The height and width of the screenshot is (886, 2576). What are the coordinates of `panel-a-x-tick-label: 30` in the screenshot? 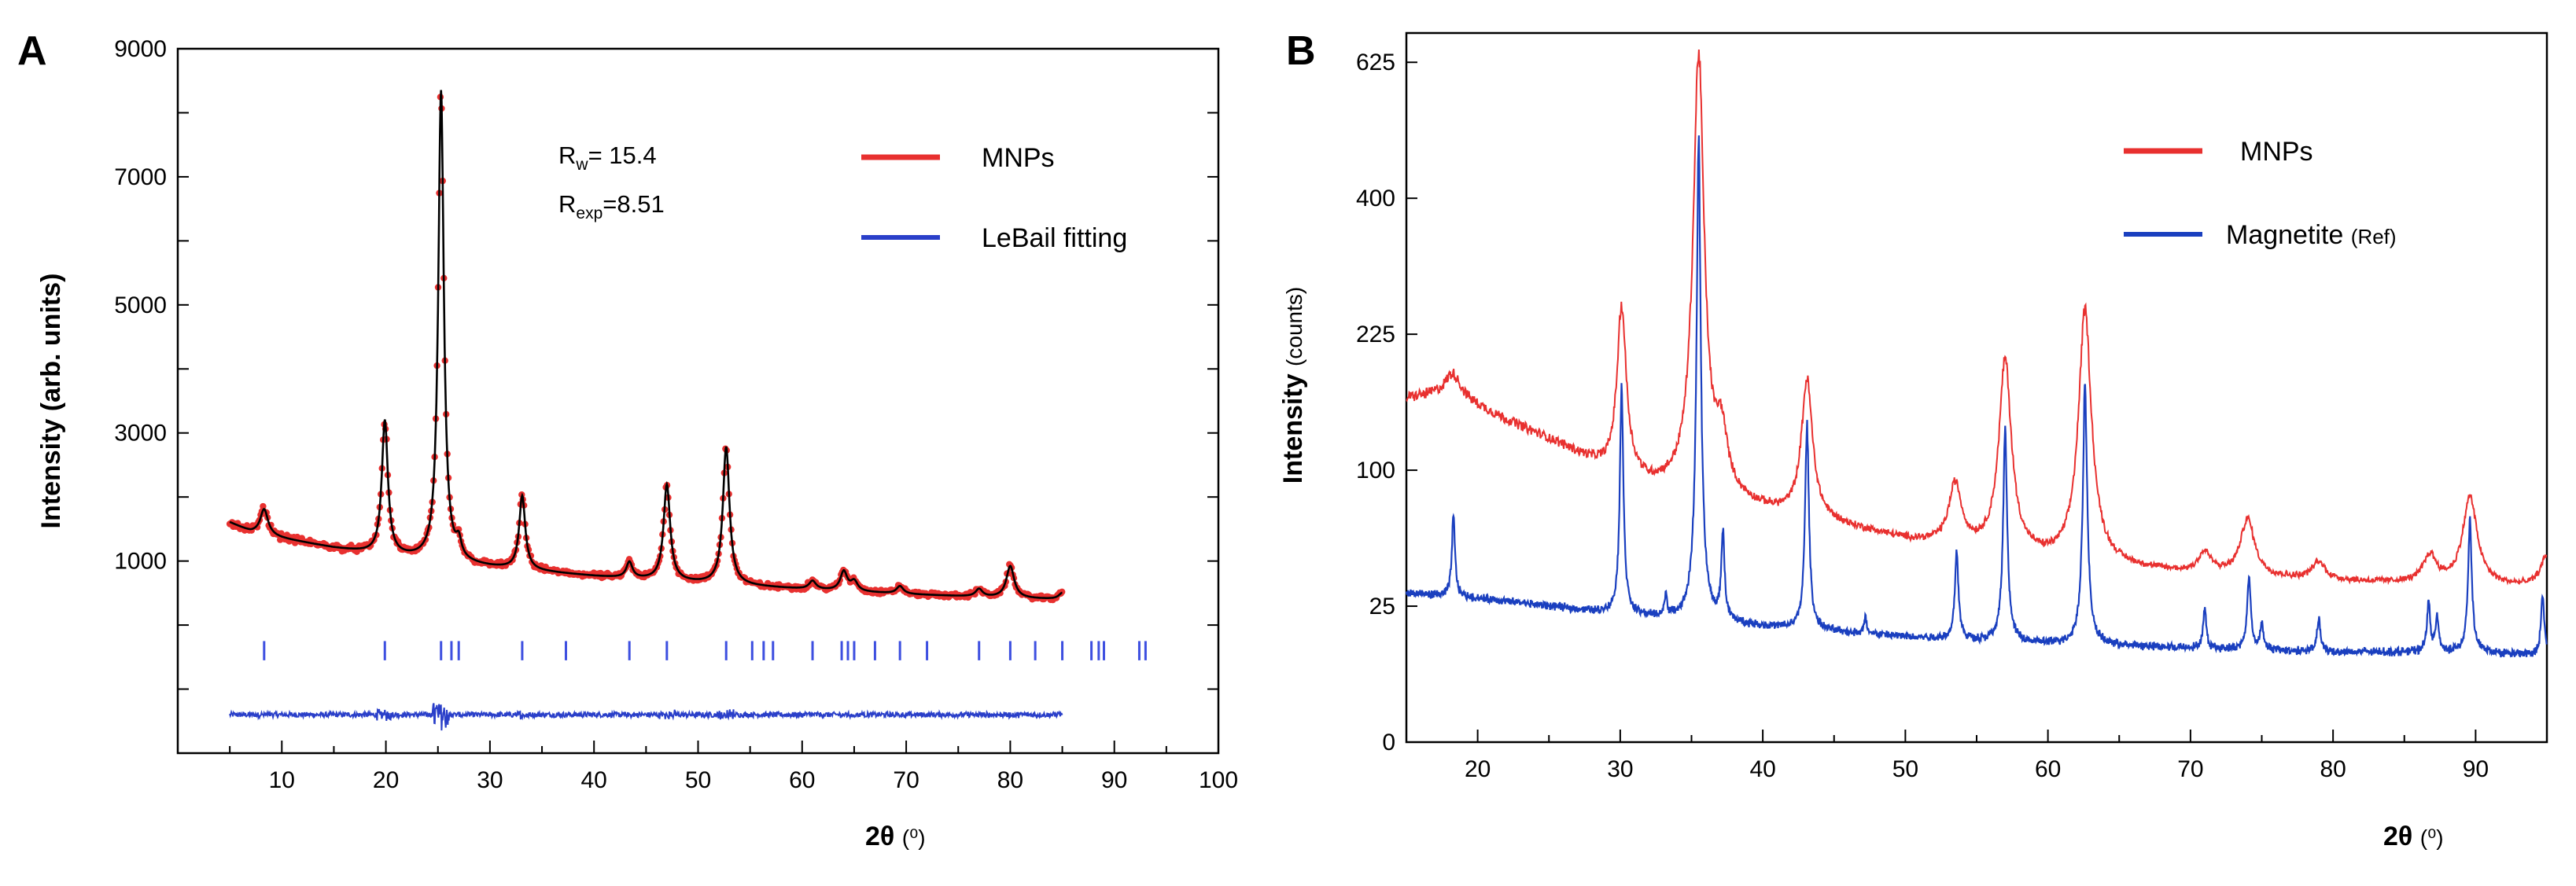 It's located at (490, 780).